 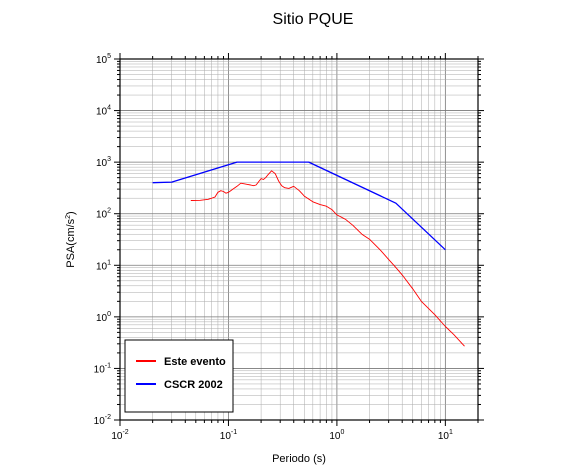 I want to click on legend: Este evento CSCR 2002, so click(x=179, y=376).